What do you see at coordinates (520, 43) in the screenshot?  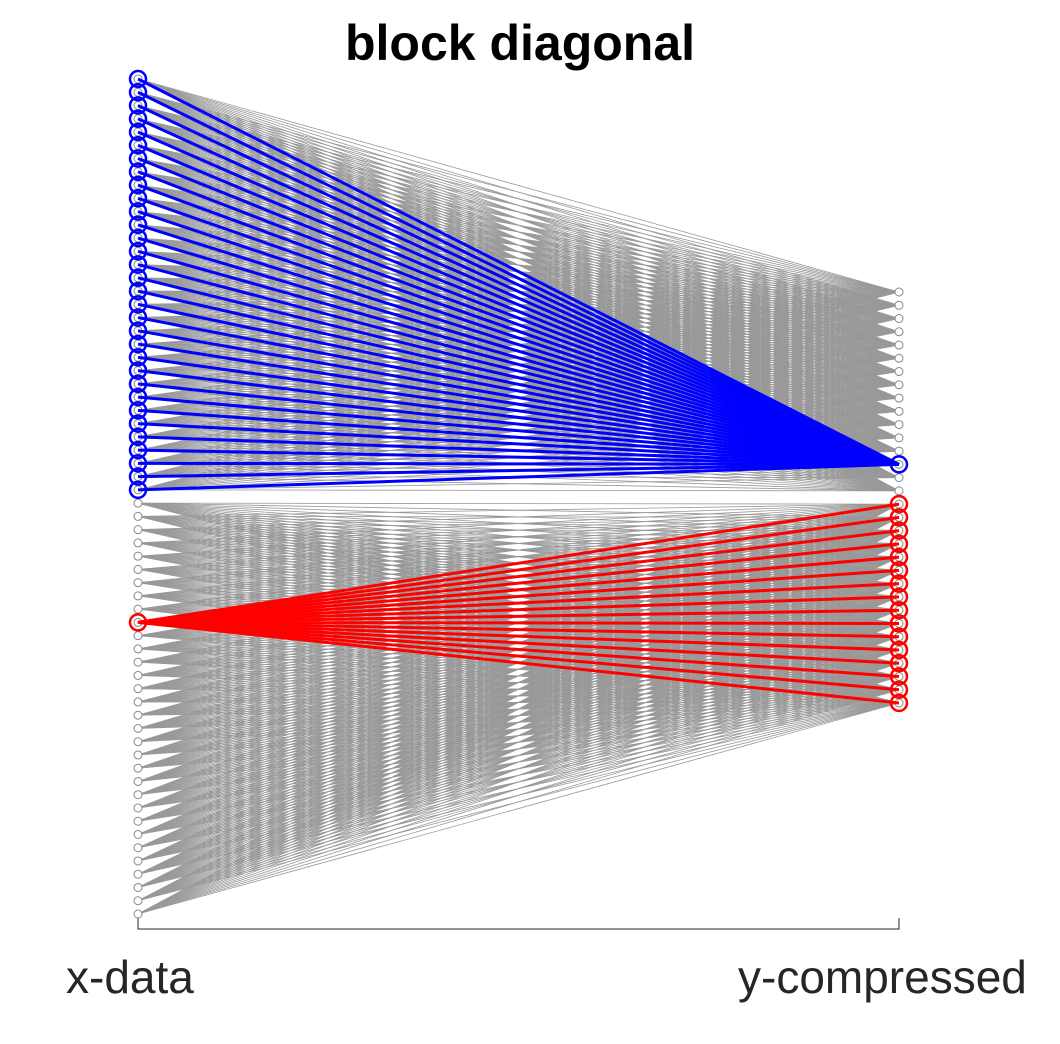 I see `figure-title: block diagonal` at bounding box center [520, 43].